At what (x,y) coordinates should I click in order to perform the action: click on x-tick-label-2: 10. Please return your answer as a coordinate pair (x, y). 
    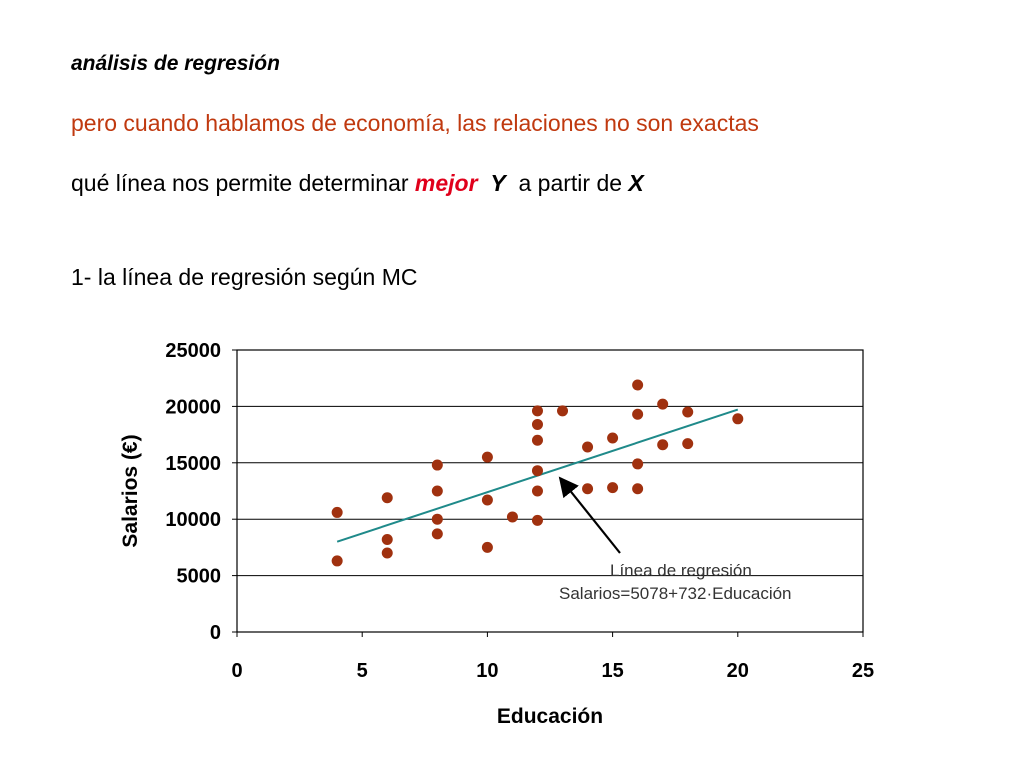
    Looking at the image, I should click on (487, 671).